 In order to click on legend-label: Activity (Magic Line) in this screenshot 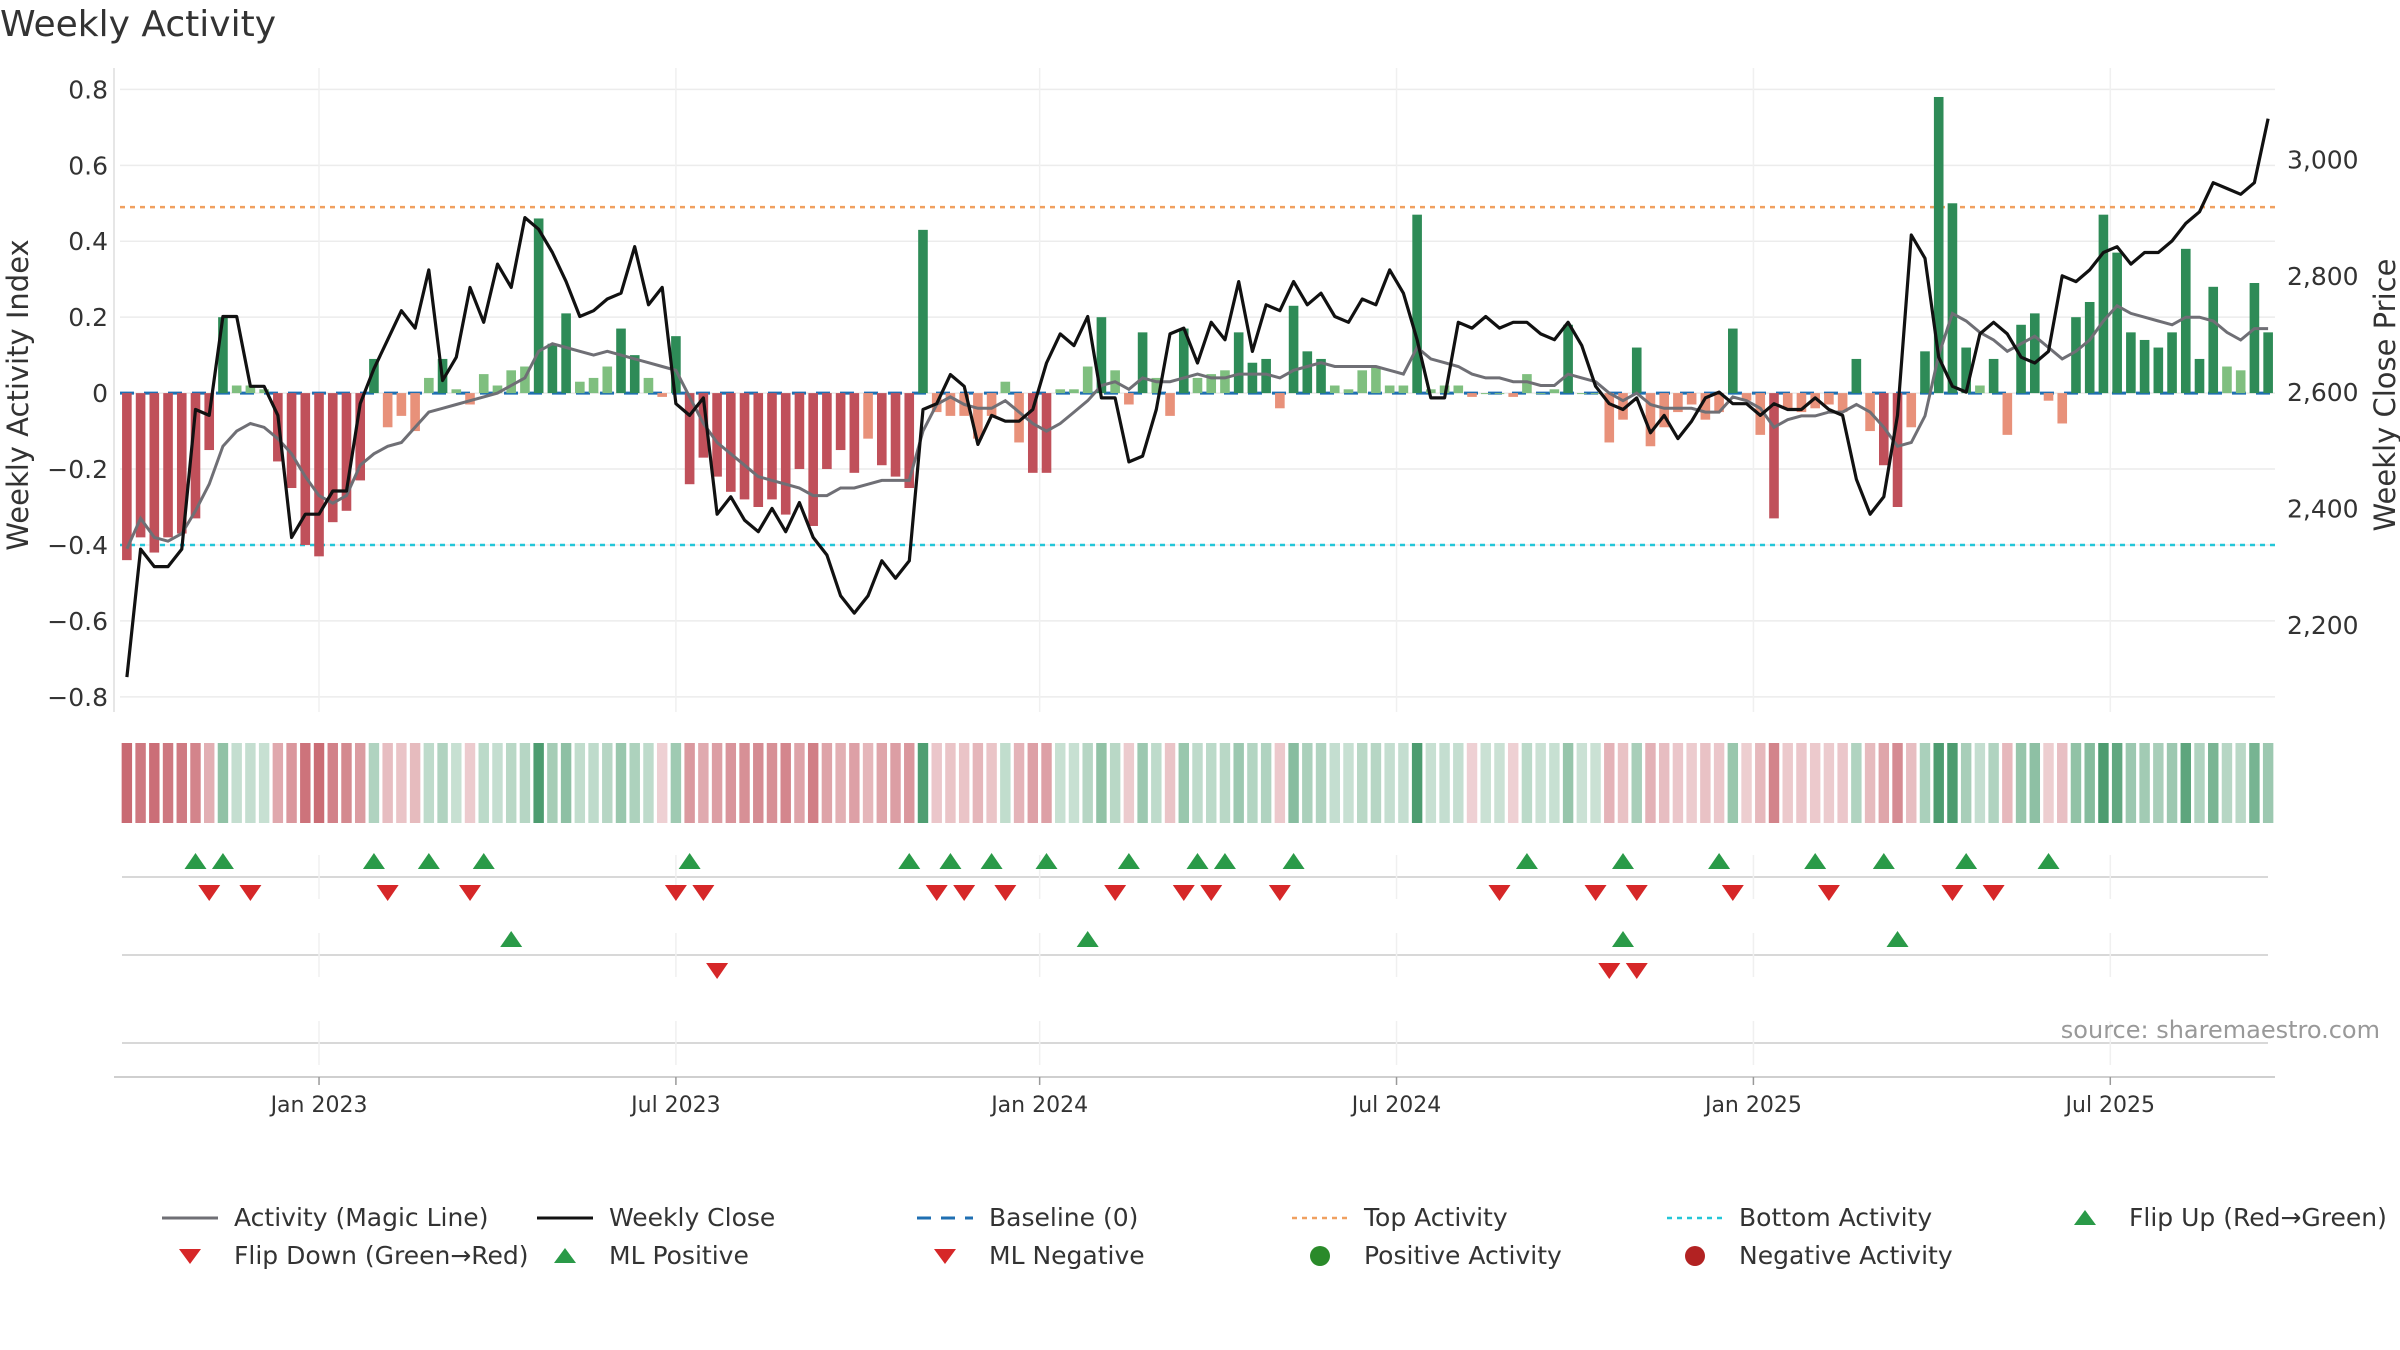, I will do `click(361, 1217)`.